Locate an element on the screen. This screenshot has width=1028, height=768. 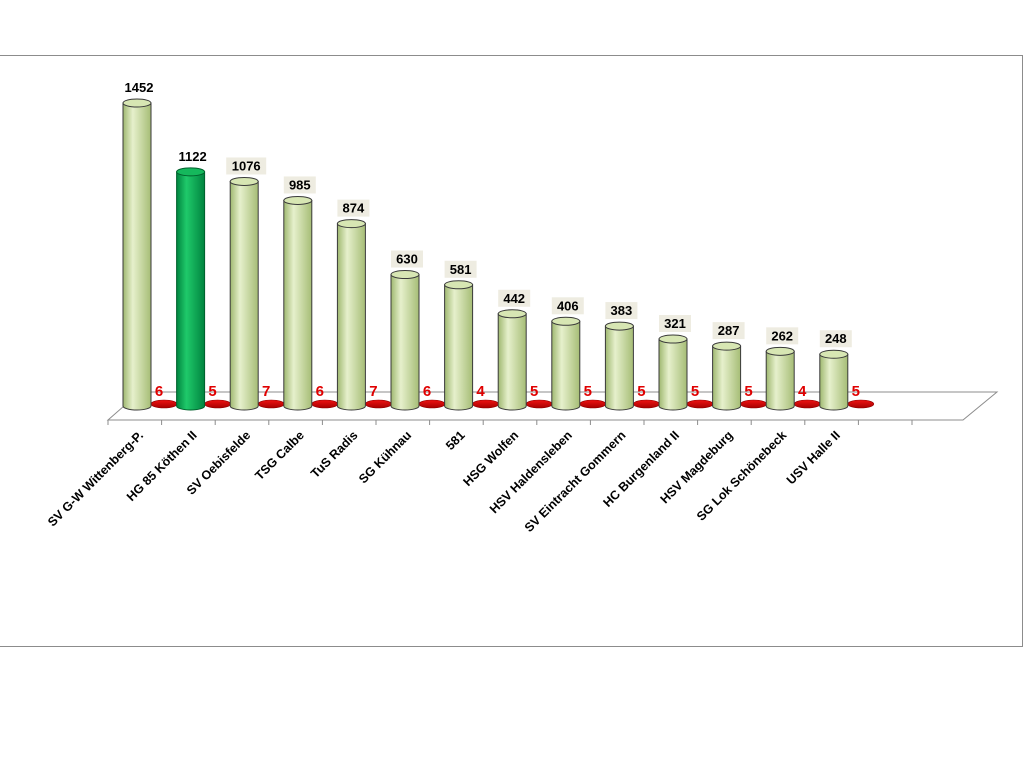
category-label: 581 is located at coordinates (455, 440).